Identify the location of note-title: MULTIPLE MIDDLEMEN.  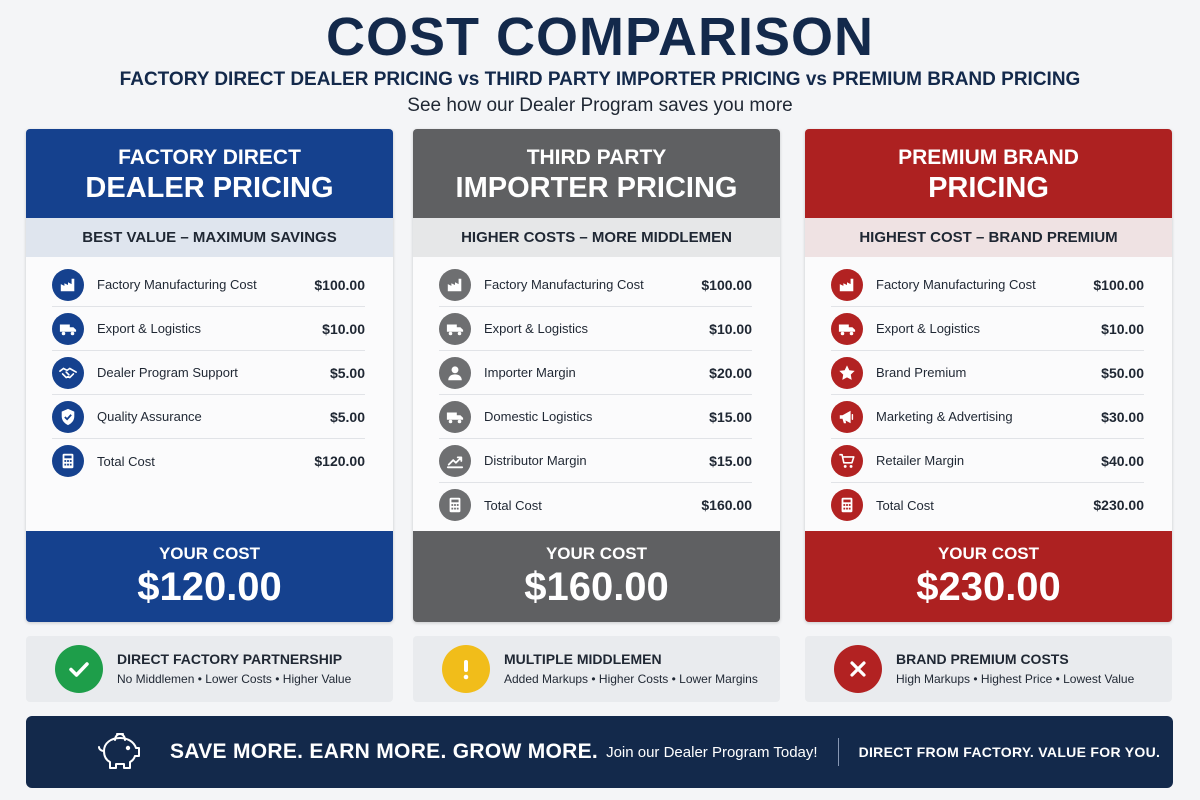
(583, 659).